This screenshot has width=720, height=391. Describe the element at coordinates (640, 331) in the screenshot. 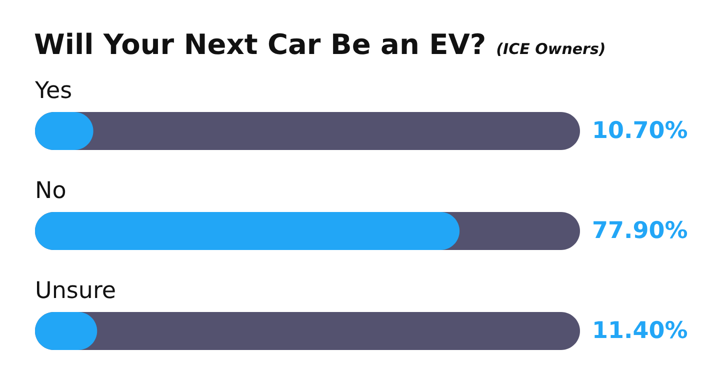

I see `data-label: 11.40%` at that location.